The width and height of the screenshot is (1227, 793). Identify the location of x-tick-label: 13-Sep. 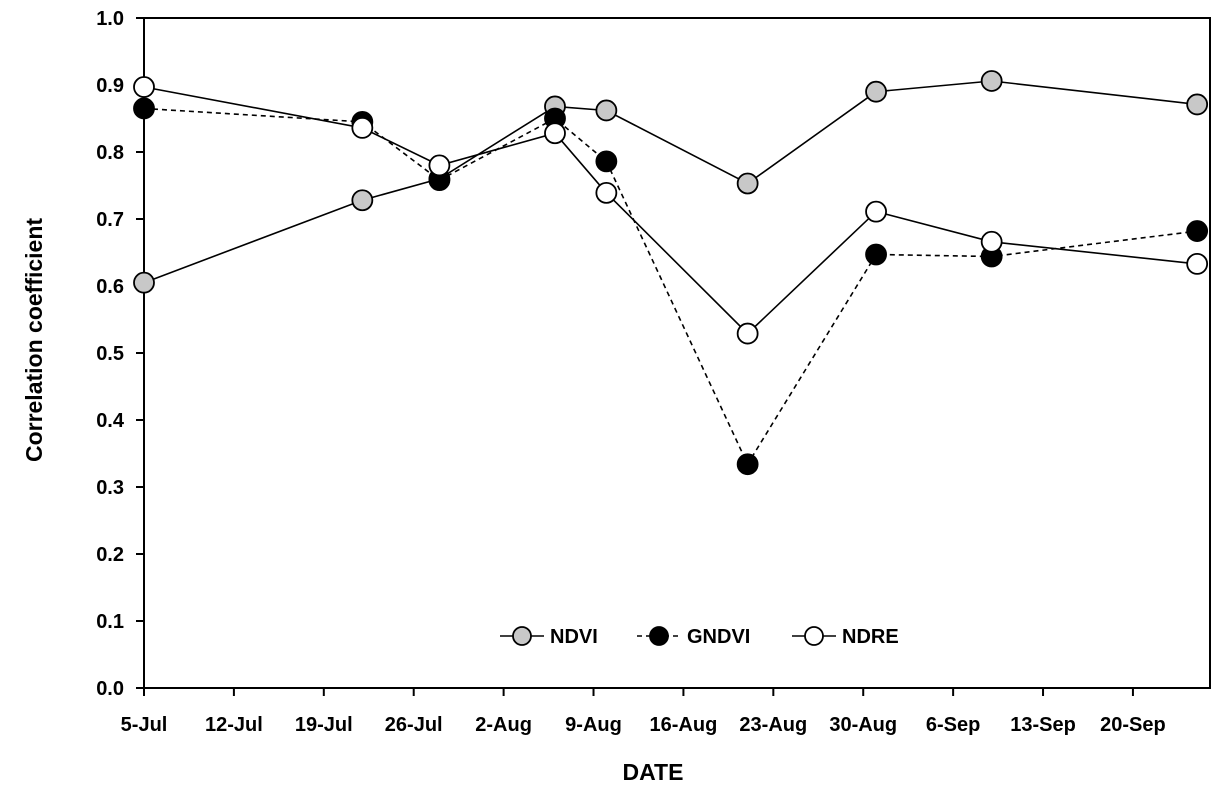
(1043, 725).